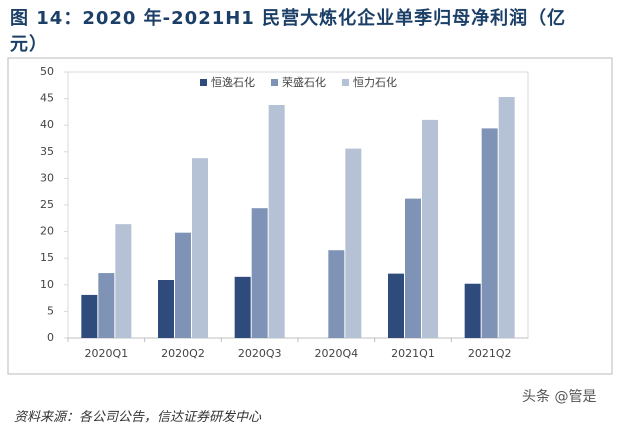  Describe the element at coordinates (50, 310) in the screenshot. I see `y-tick-label: 5` at that location.